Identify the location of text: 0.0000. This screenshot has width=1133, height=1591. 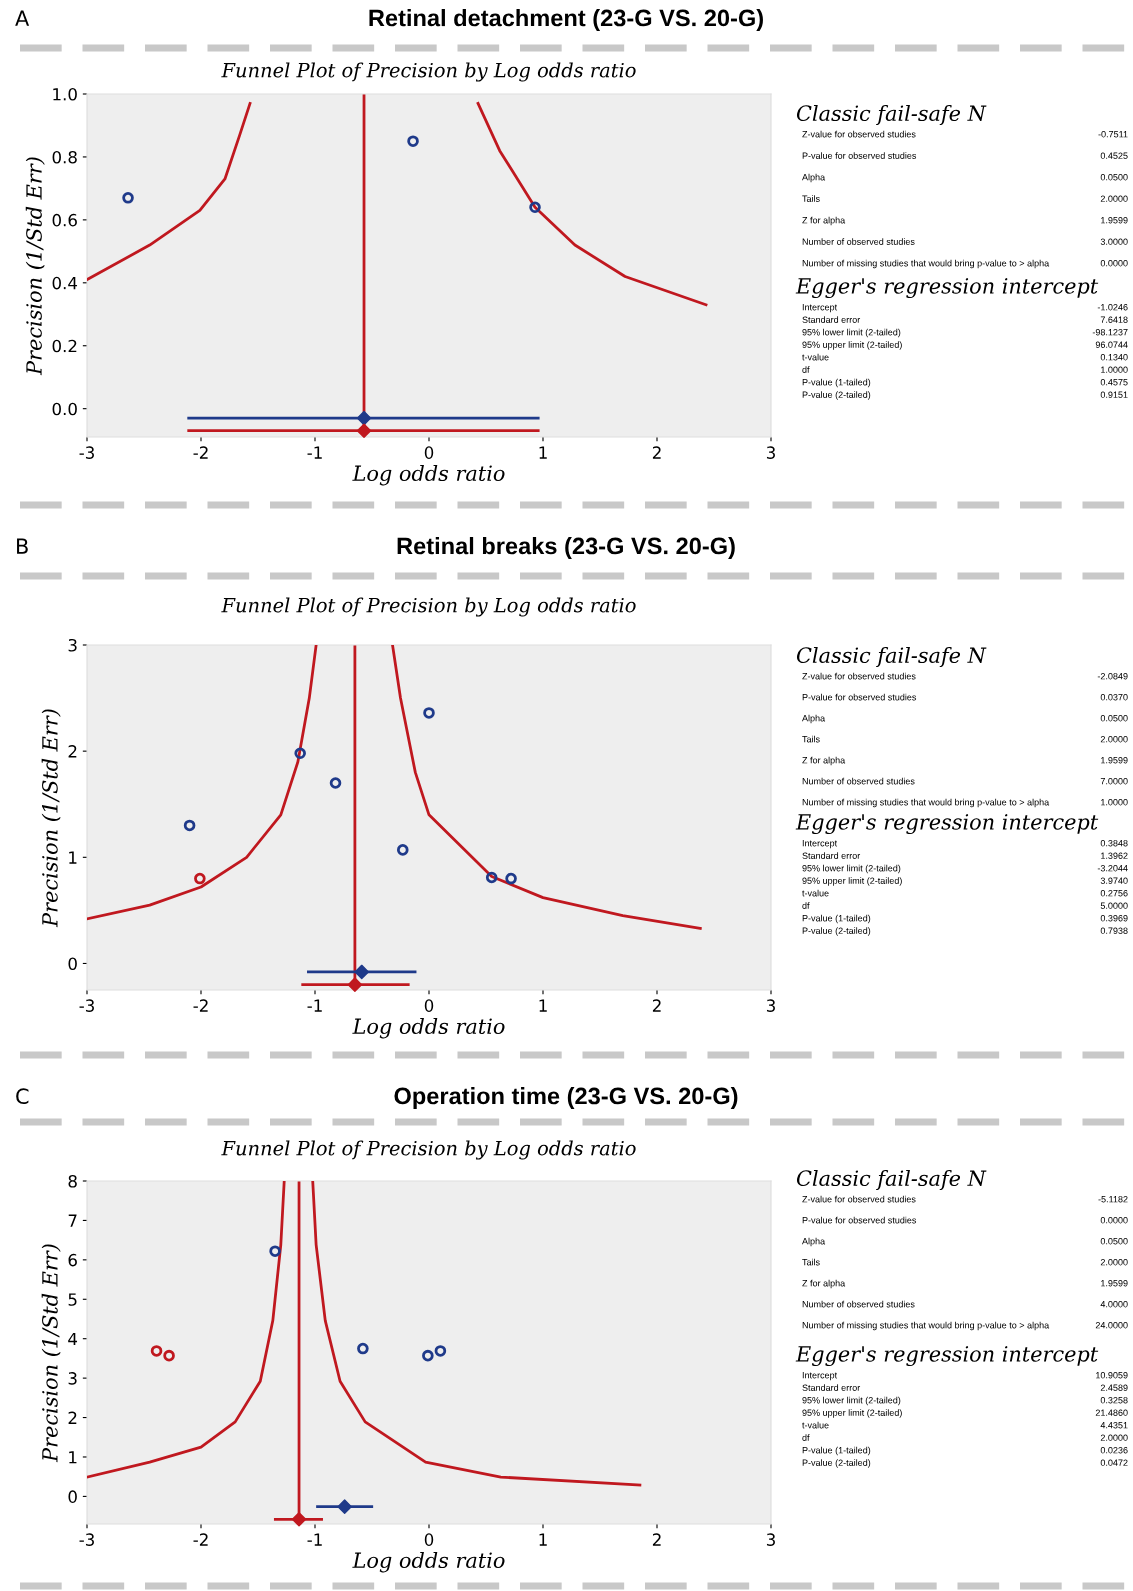
(1114, 263).